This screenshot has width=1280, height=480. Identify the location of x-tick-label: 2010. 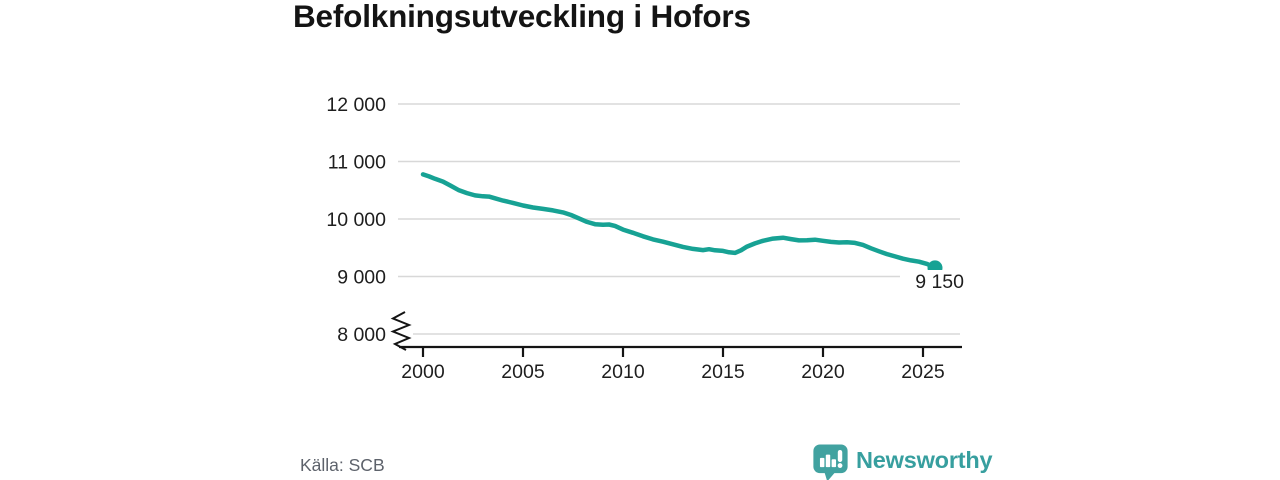
(623, 372).